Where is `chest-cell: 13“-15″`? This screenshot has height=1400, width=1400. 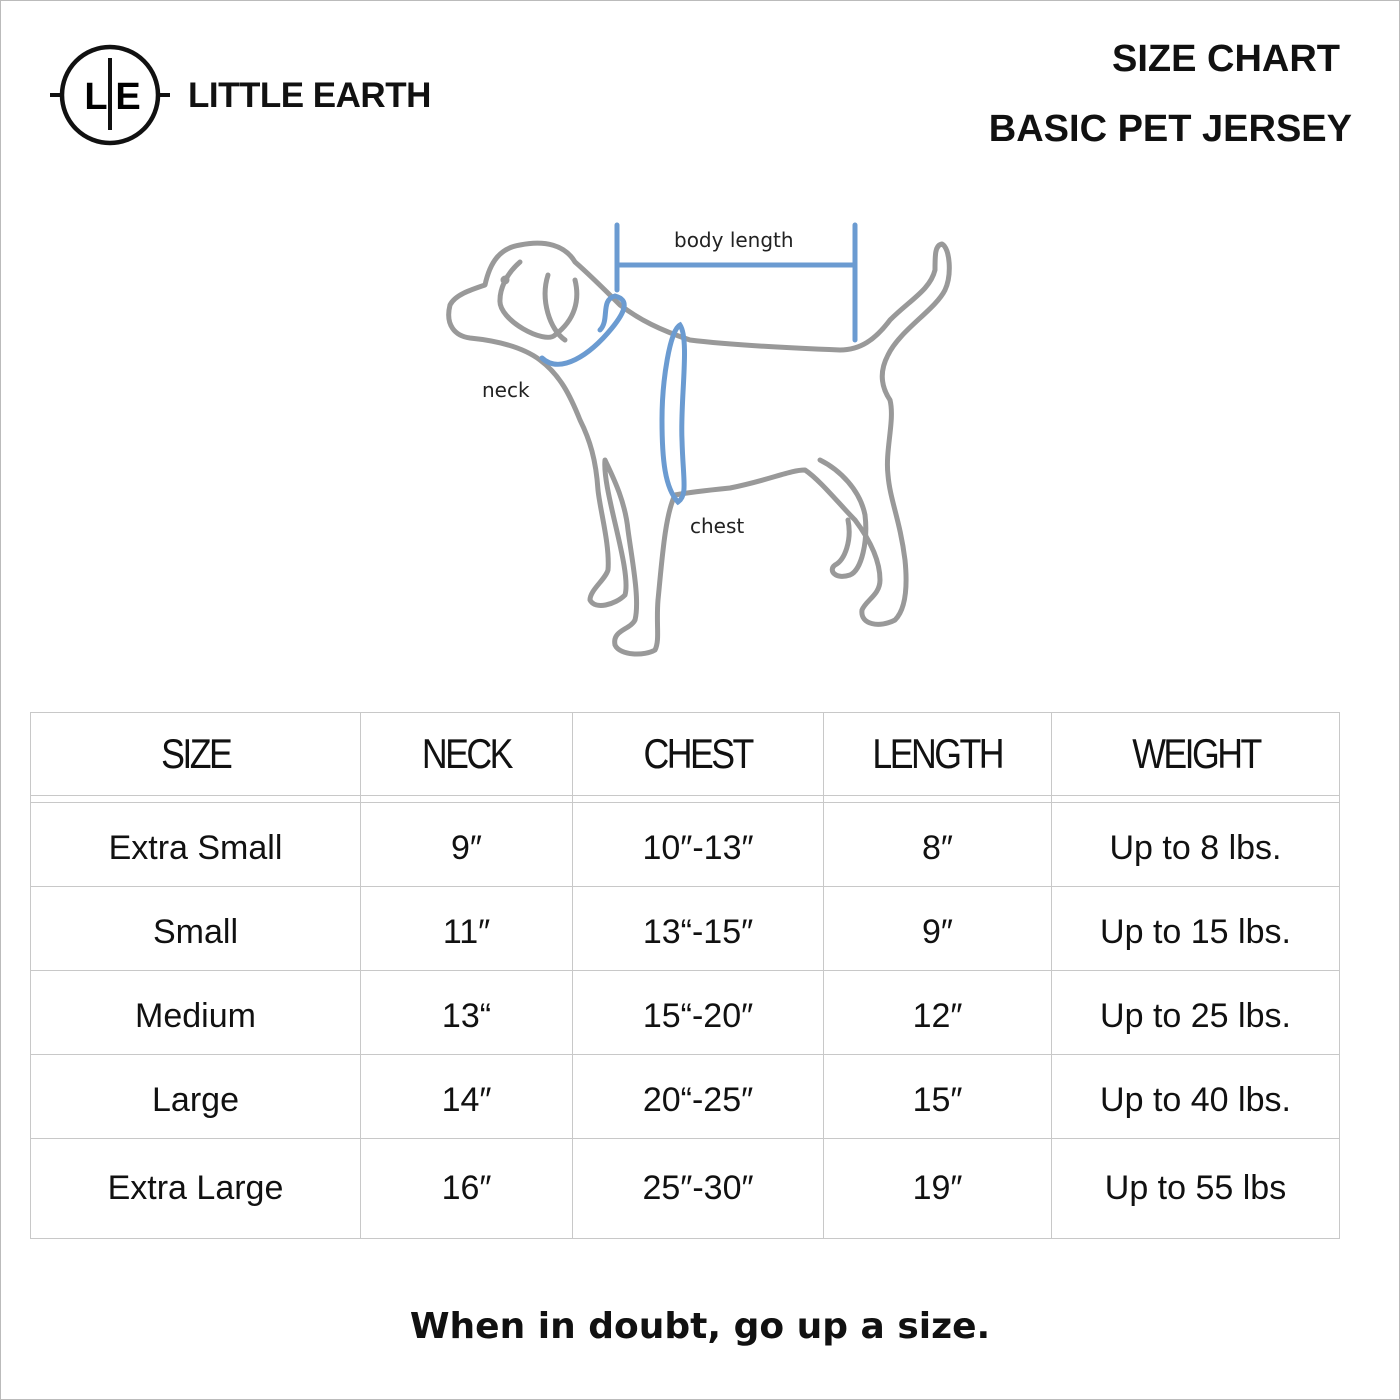 chest-cell: 13“-15″ is located at coordinates (698, 928).